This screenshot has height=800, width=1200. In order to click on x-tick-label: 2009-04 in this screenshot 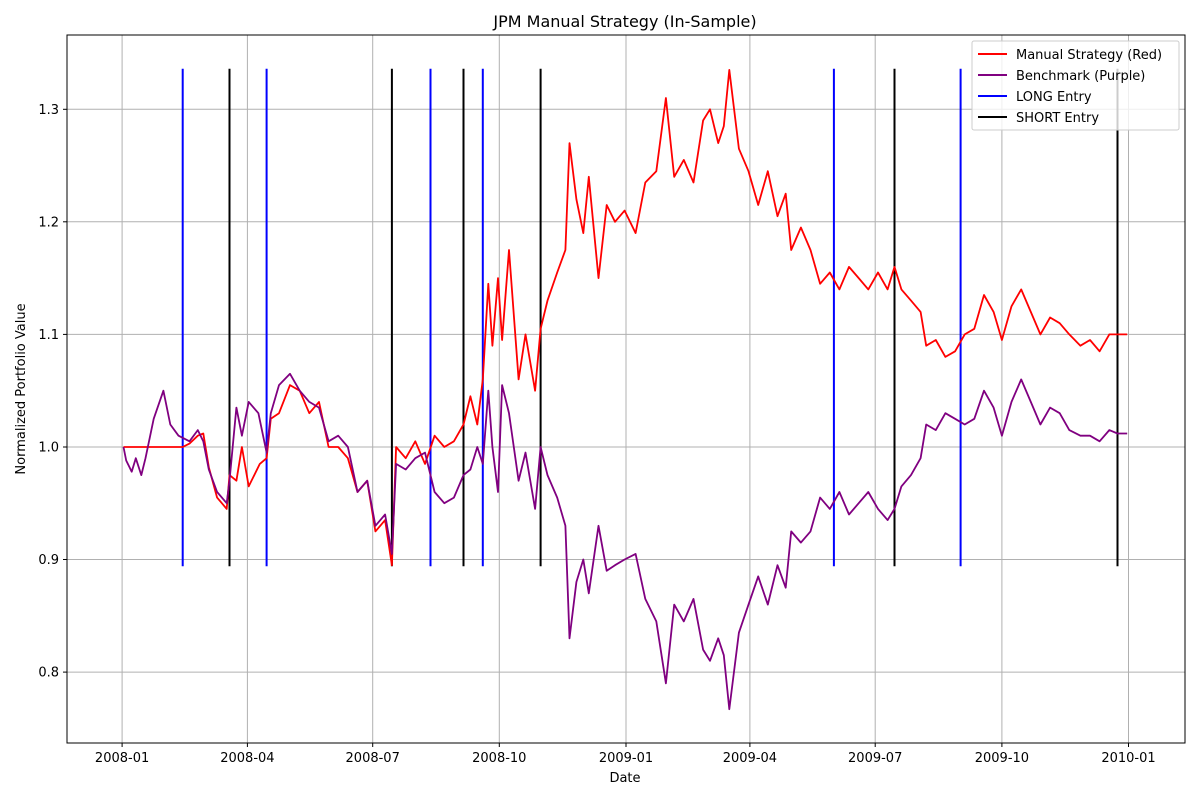, I will do `click(750, 758)`.